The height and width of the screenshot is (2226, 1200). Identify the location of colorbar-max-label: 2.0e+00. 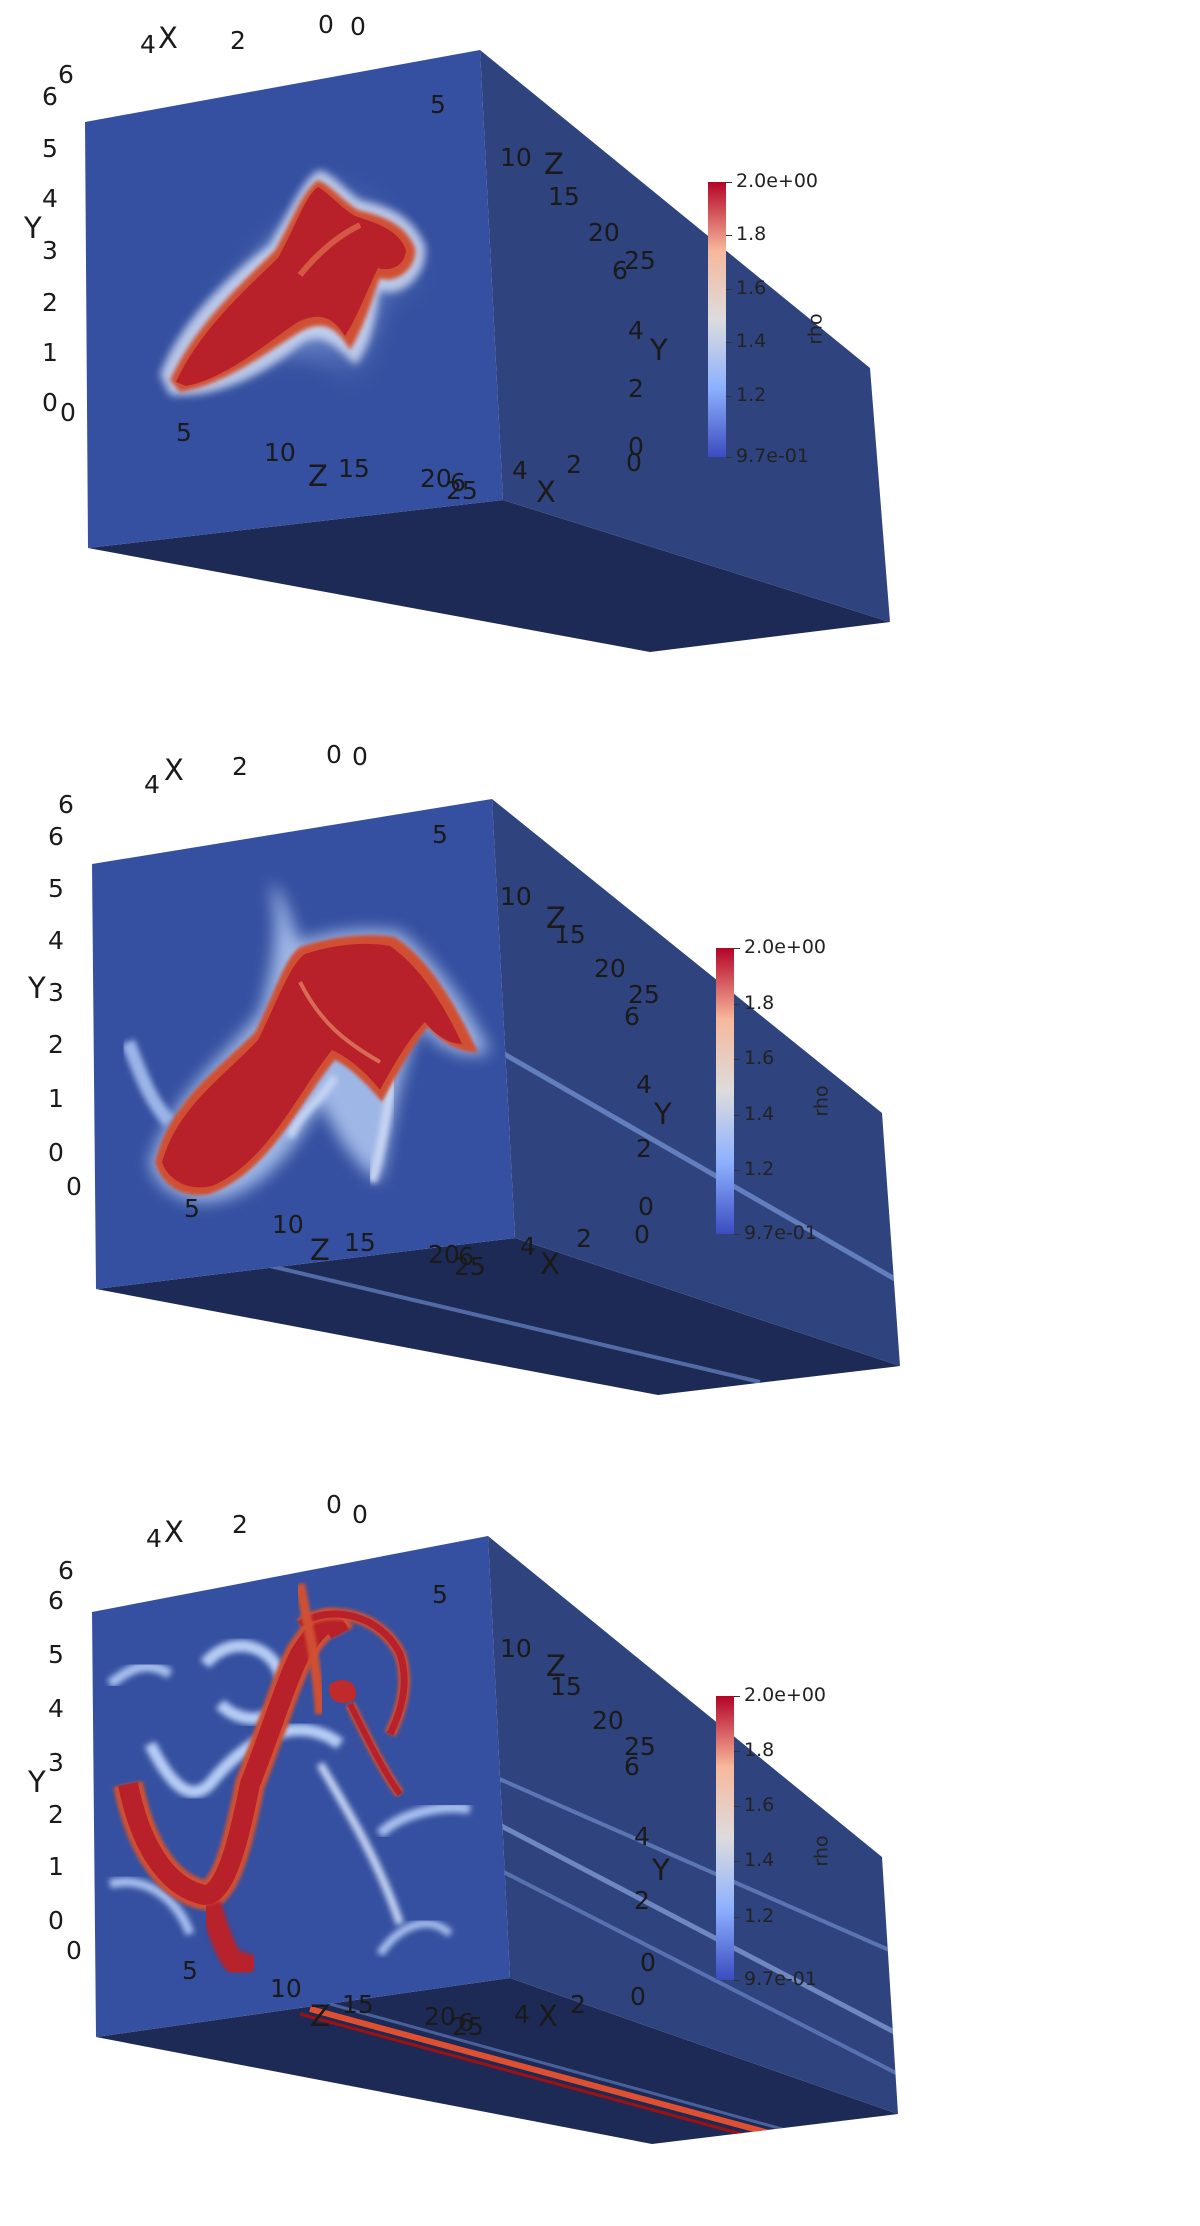
(785, 1695).